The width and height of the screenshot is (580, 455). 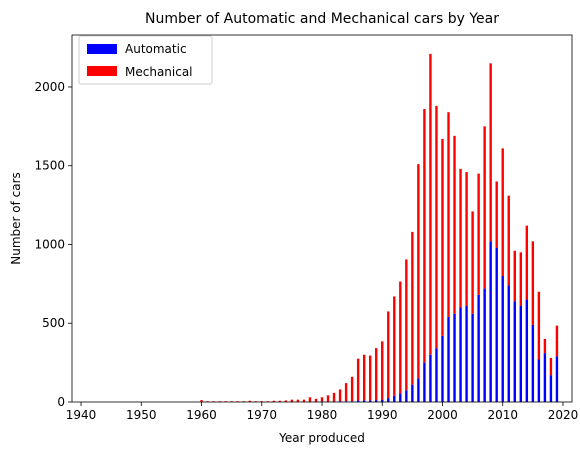 What do you see at coordinates (514, 276) in the screenshot?
I see `bar-mechanical-2012` at bounding box center [514, 276].